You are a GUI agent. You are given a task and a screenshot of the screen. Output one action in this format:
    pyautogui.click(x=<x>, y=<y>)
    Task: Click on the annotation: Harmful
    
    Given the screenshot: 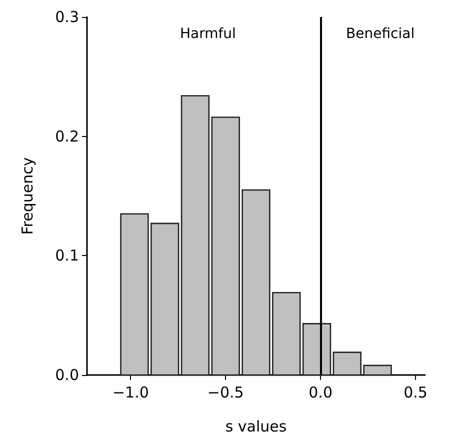 What is the action you would take?
    pyautogui.click(x=208, y=34)
    